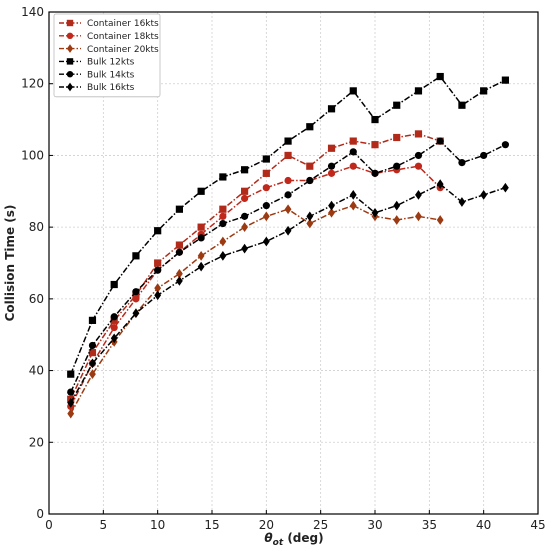  Describe the element at coordinates (32, 12) in the screenshot. I see `y-tick-label: 140` at that location.